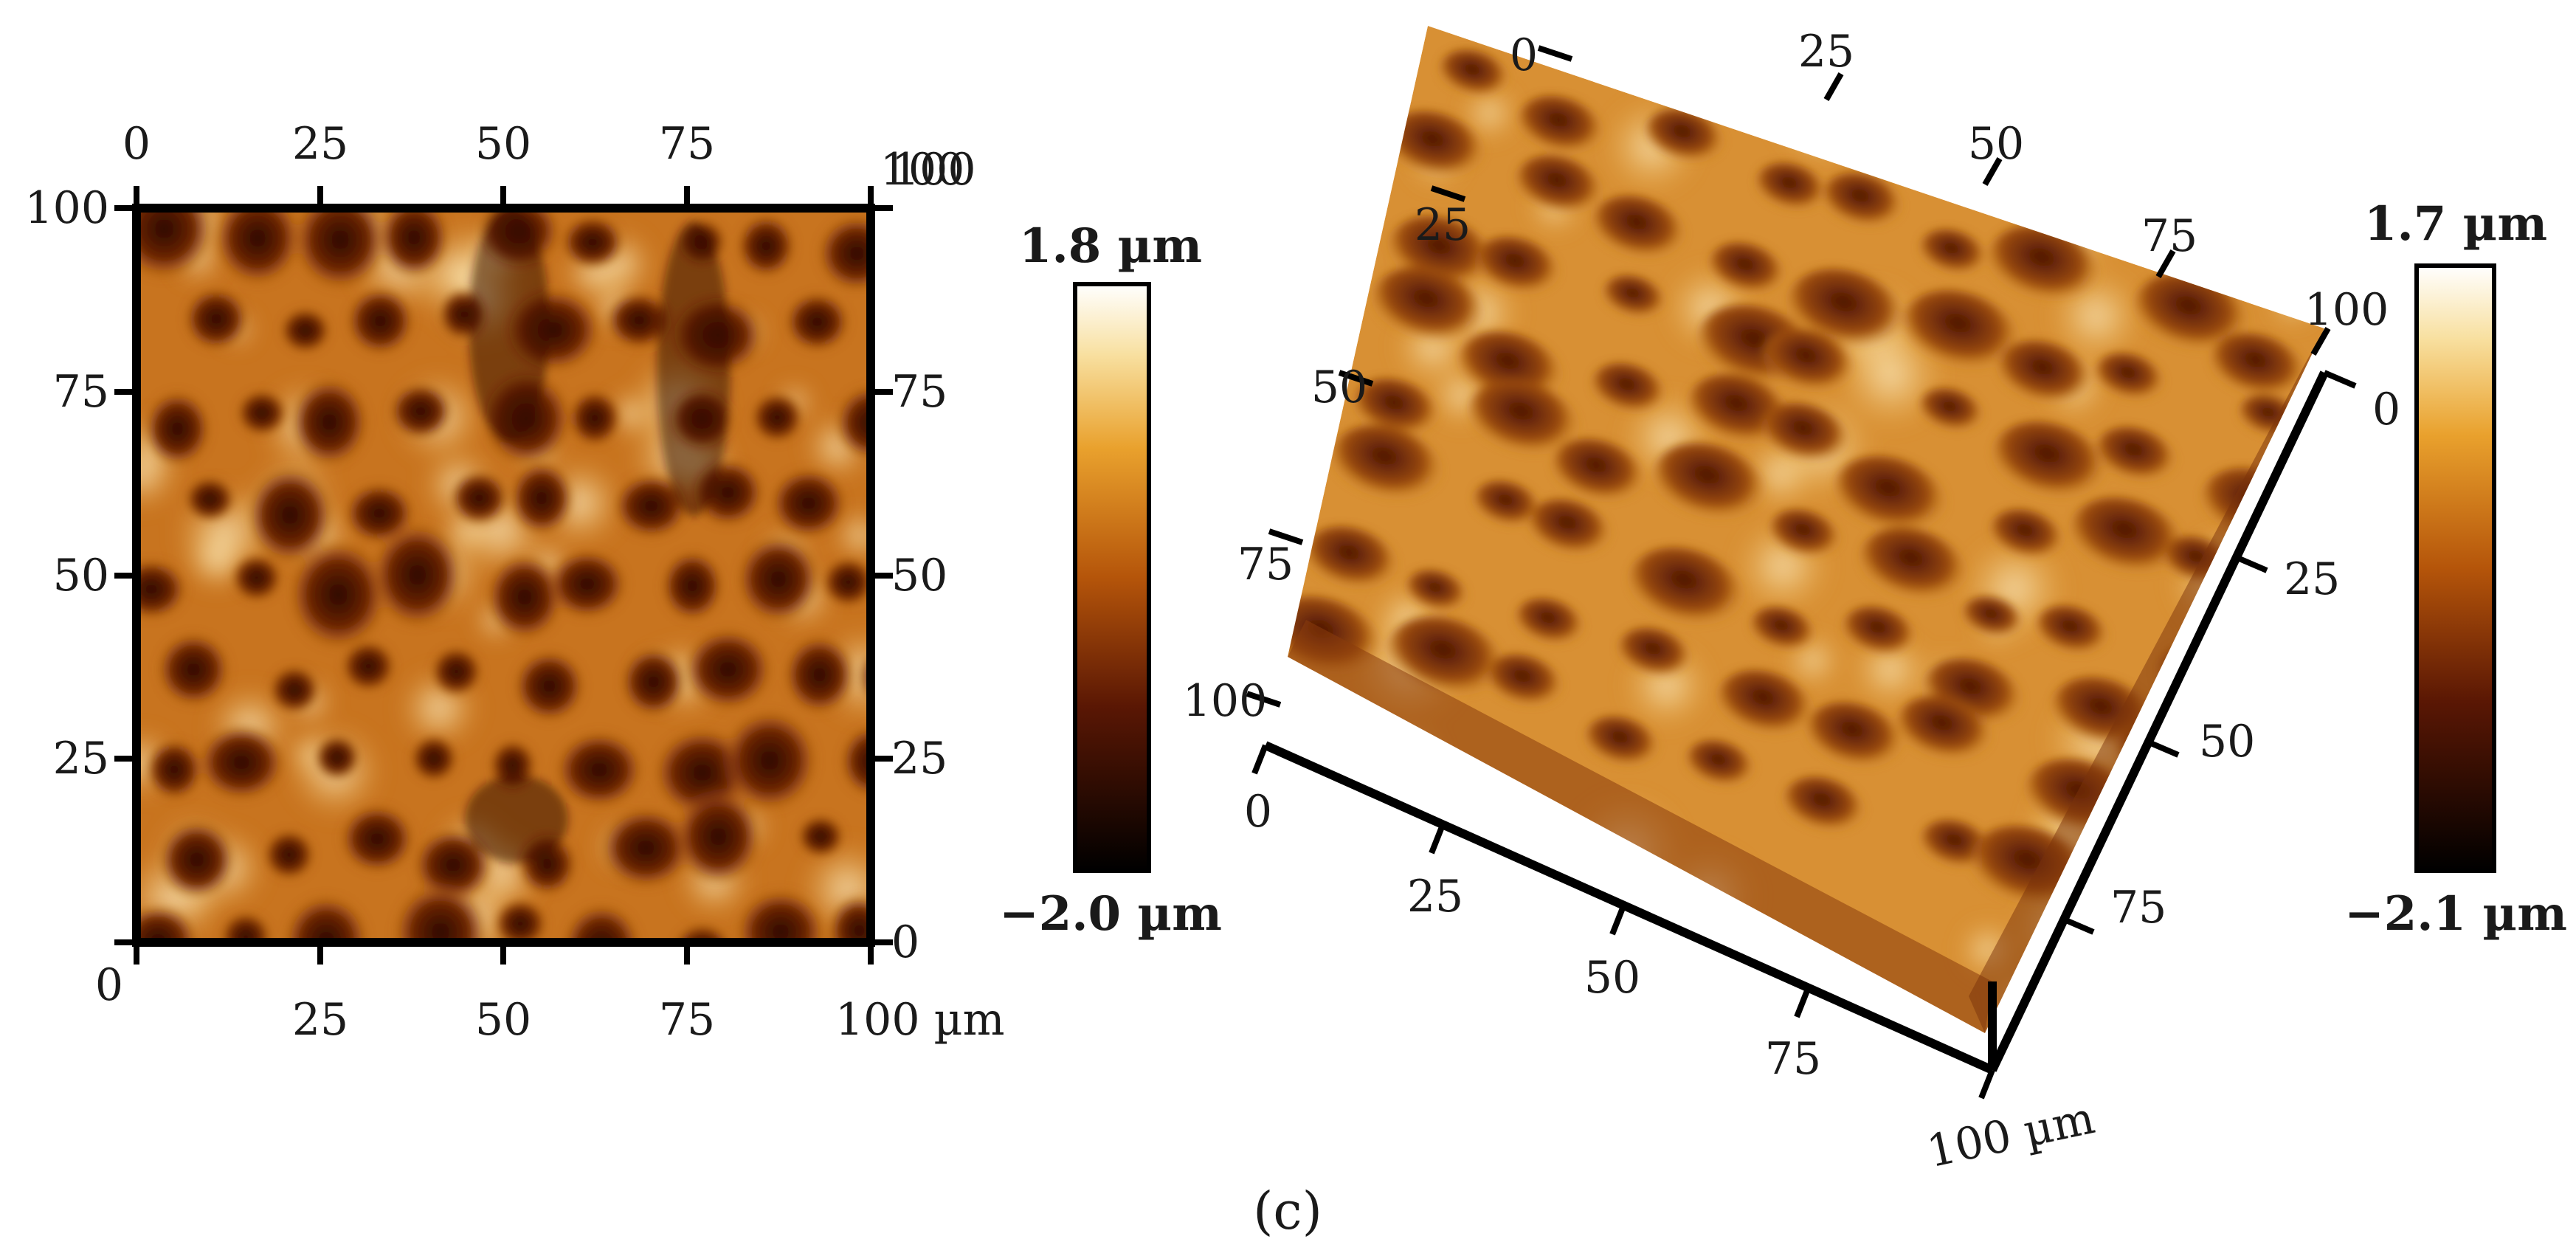 This screenshot has height=1256, width=2576. What do you see at coordinates (2312, 579) in the screenshot?
I see `3d-right-tick-25: 25` at bounding box center [2312, 579].